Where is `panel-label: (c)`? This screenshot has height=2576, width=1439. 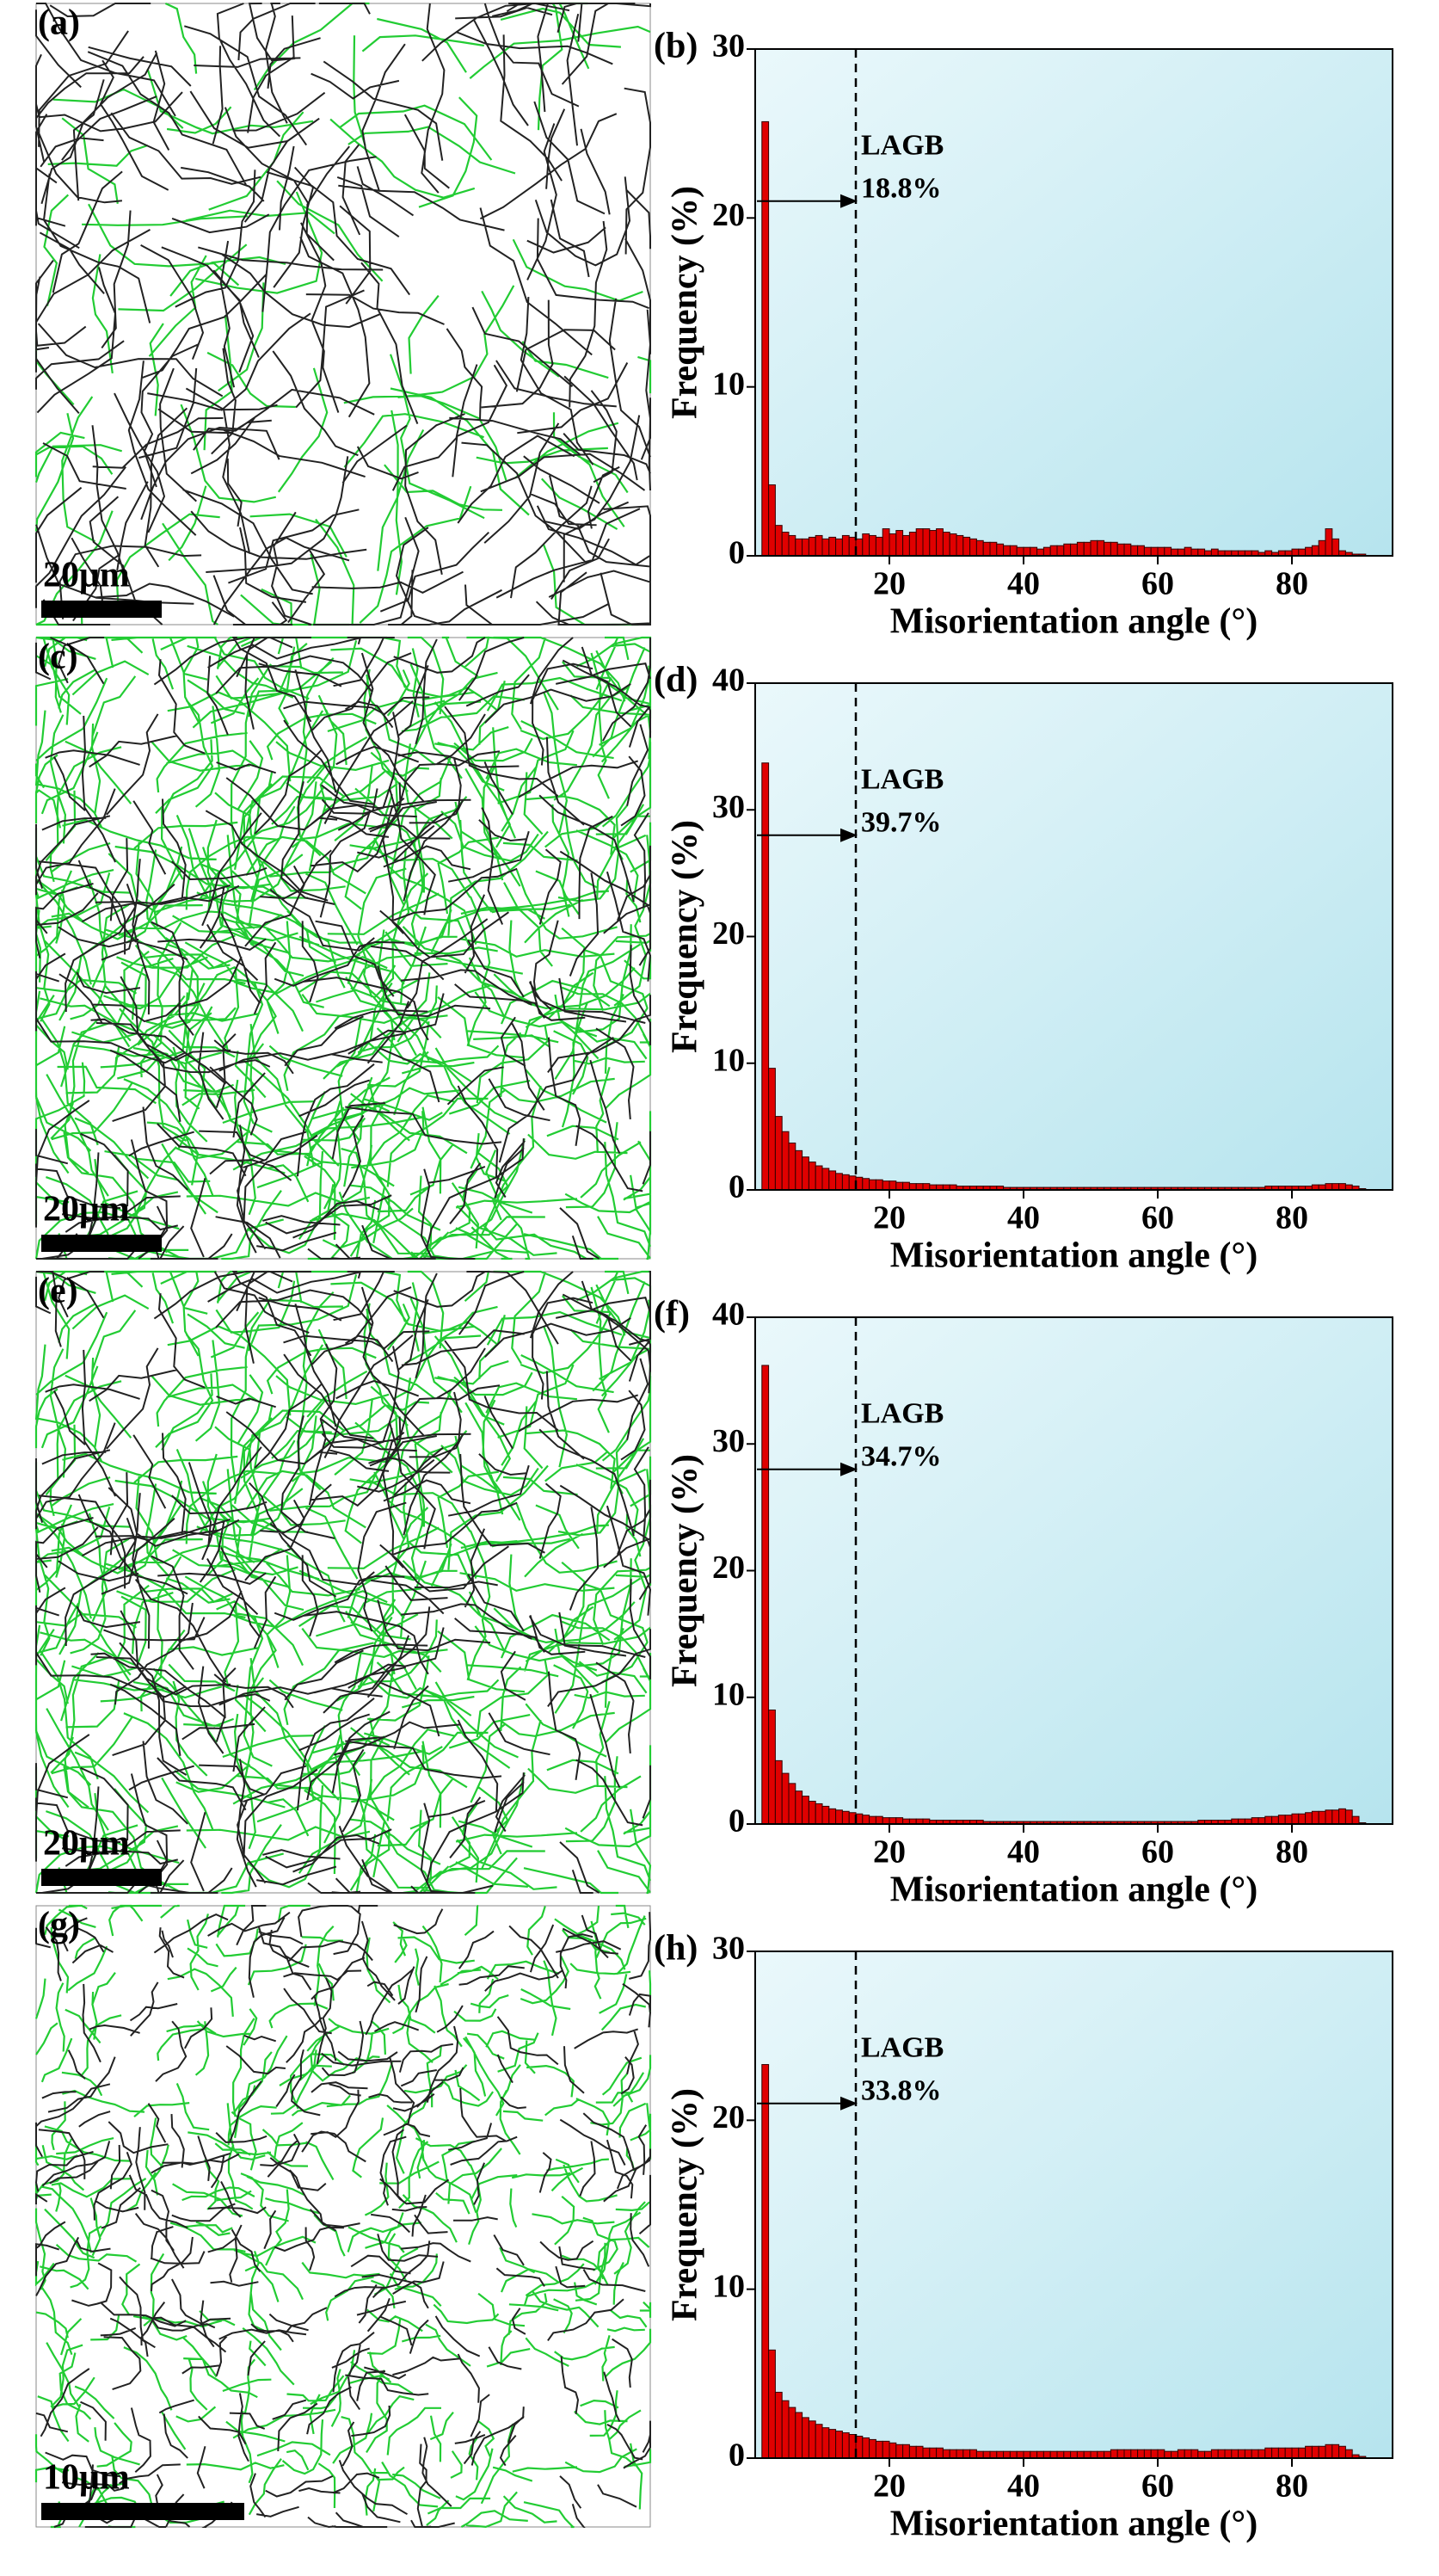 panel-label: (c) is located at coordinates (58, 658).